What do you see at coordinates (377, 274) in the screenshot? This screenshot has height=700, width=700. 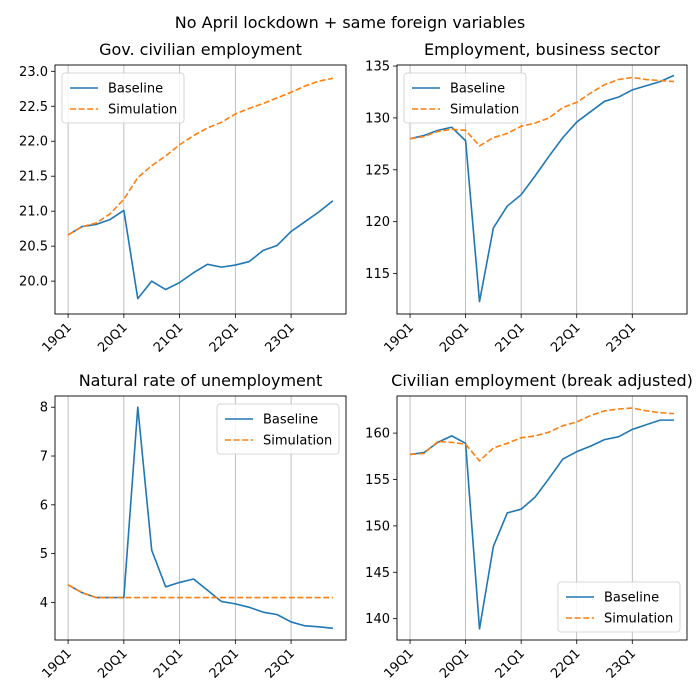 I see `y-tick-label: 115` at bounding box center [377, 274].